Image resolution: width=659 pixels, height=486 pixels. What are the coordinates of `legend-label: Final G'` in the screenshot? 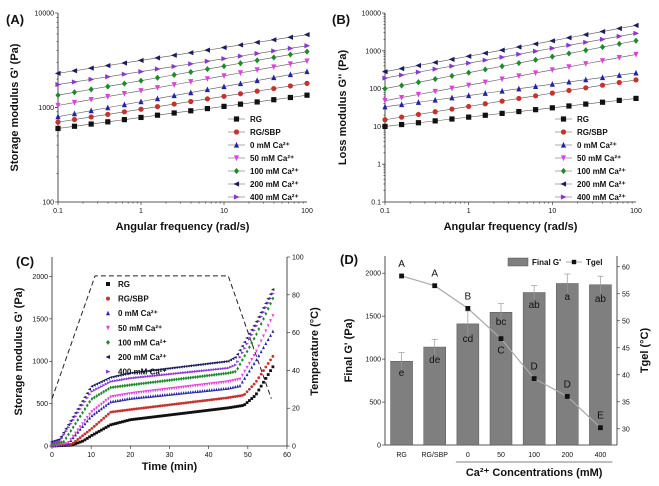 It's located at (546, 262).